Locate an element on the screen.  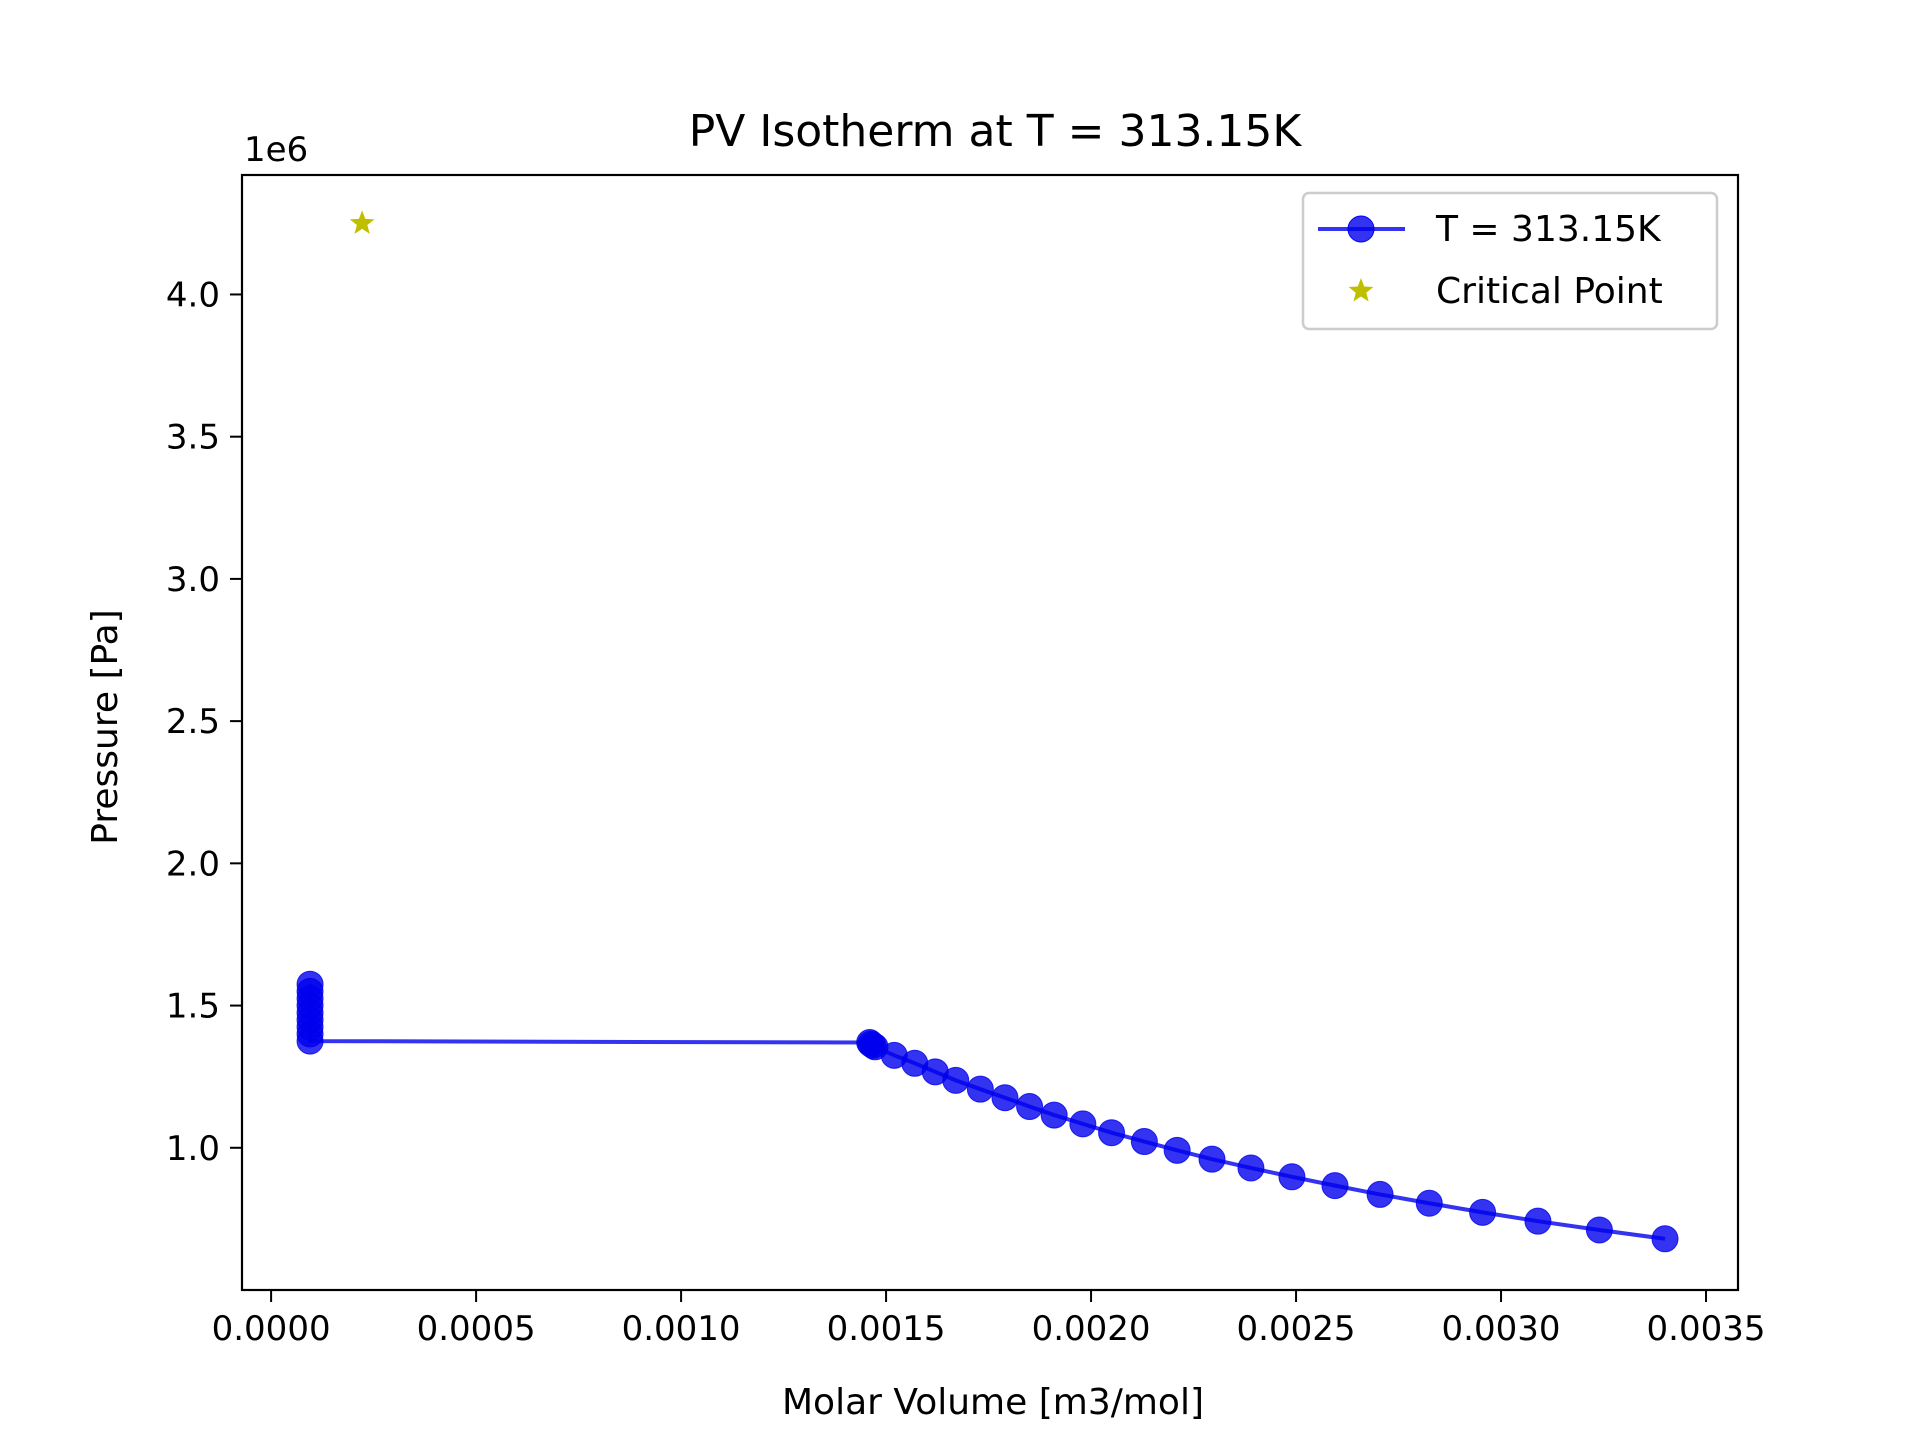
y-tick-label: 3.5 is located at coordinates (193, 438).